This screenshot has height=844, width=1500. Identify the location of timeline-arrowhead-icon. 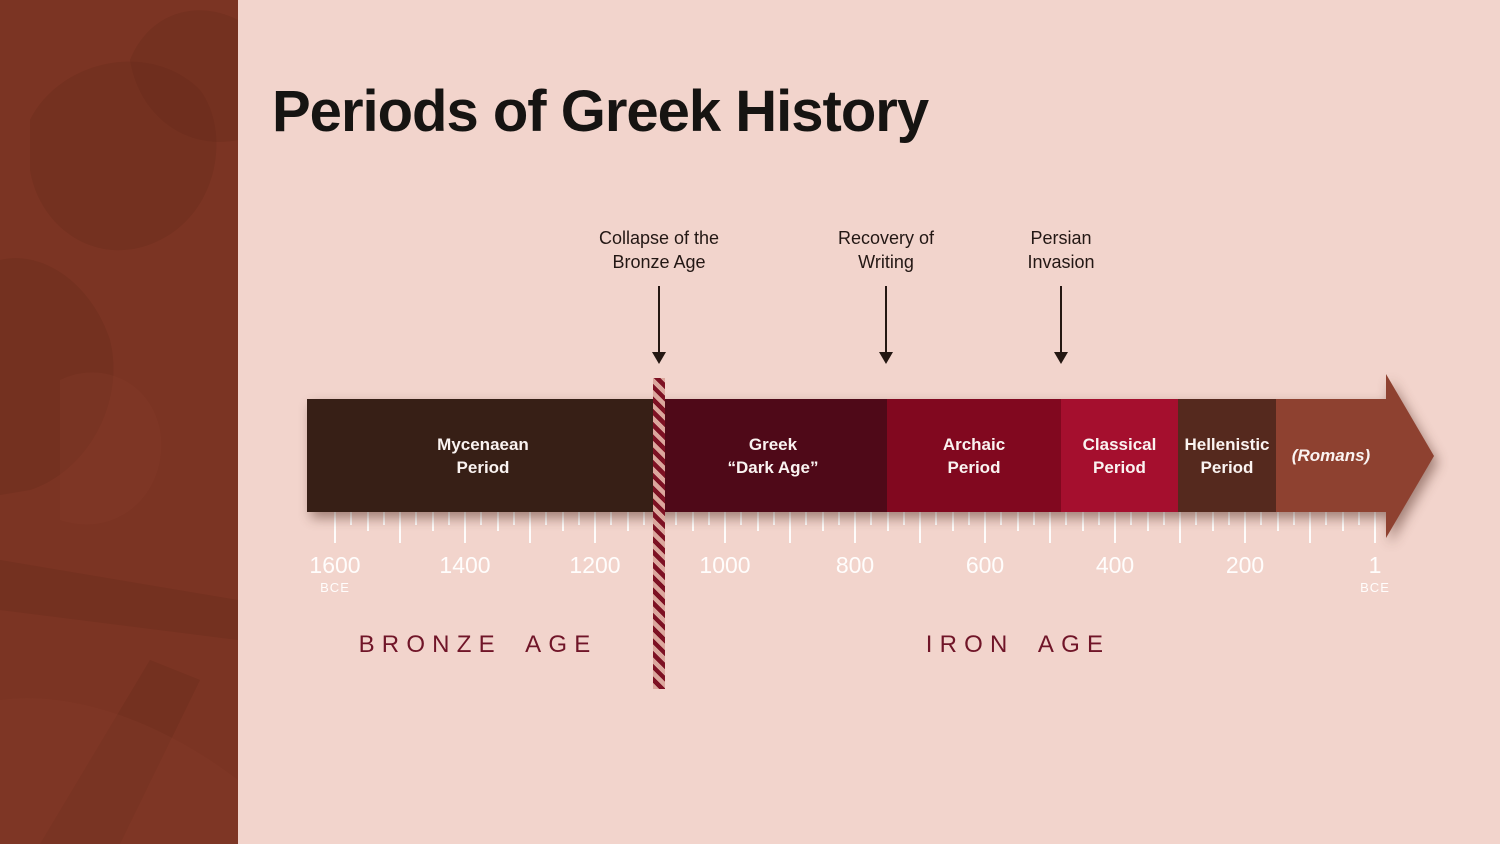
(1410, 455).